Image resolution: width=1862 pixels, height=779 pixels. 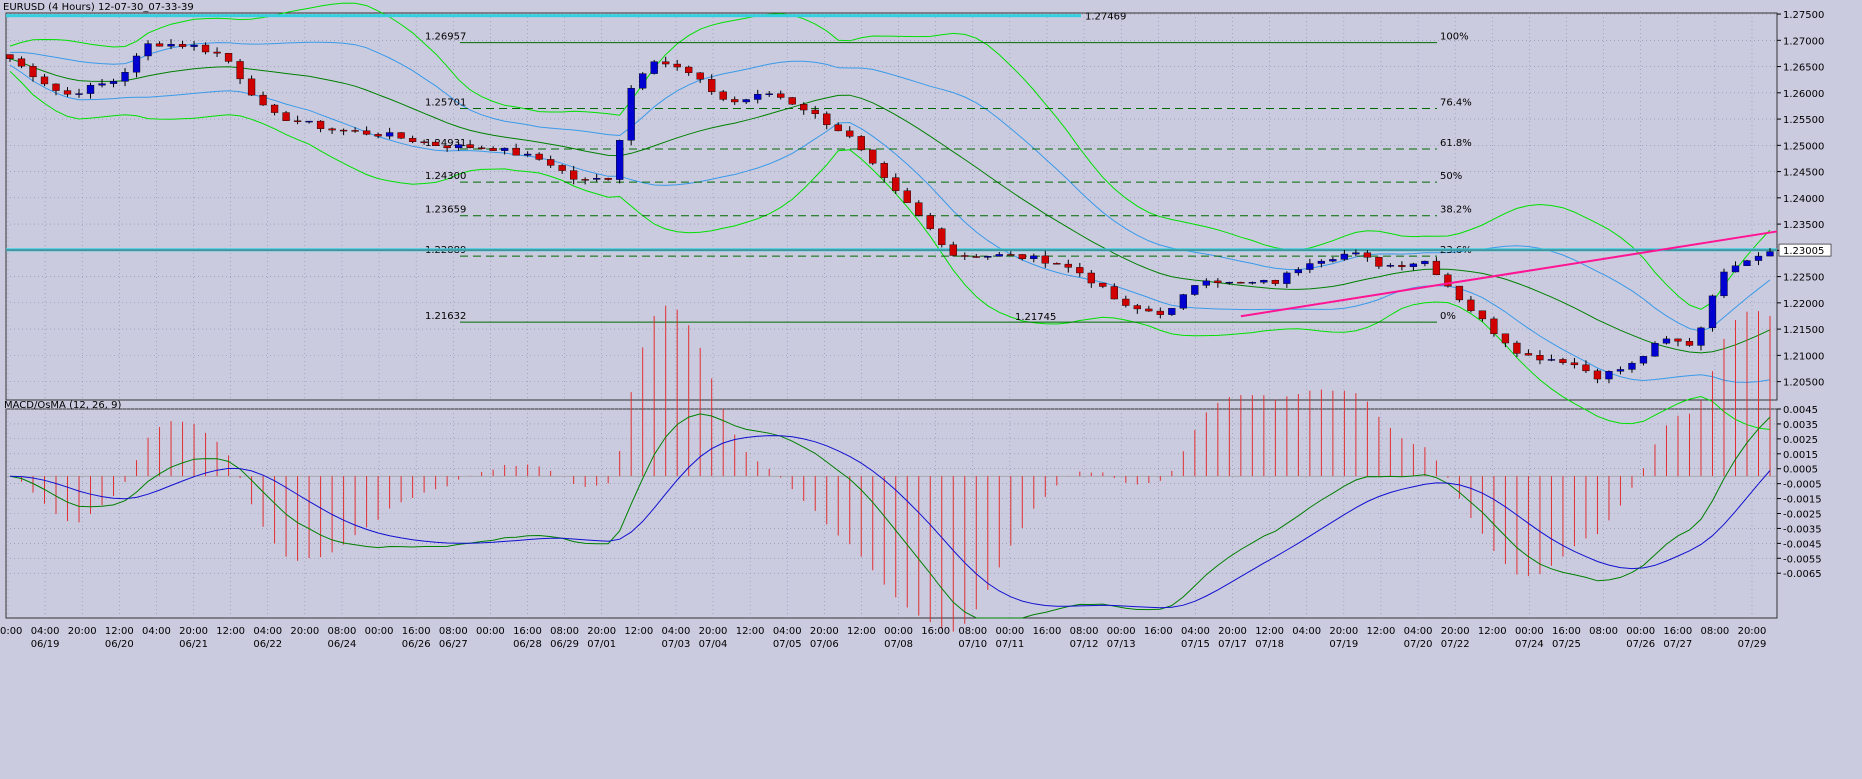 What do you see at coordinates (1677, 644) in the screenshot?
I see `date-label: 07/27` at bounding box center [1677, 644].